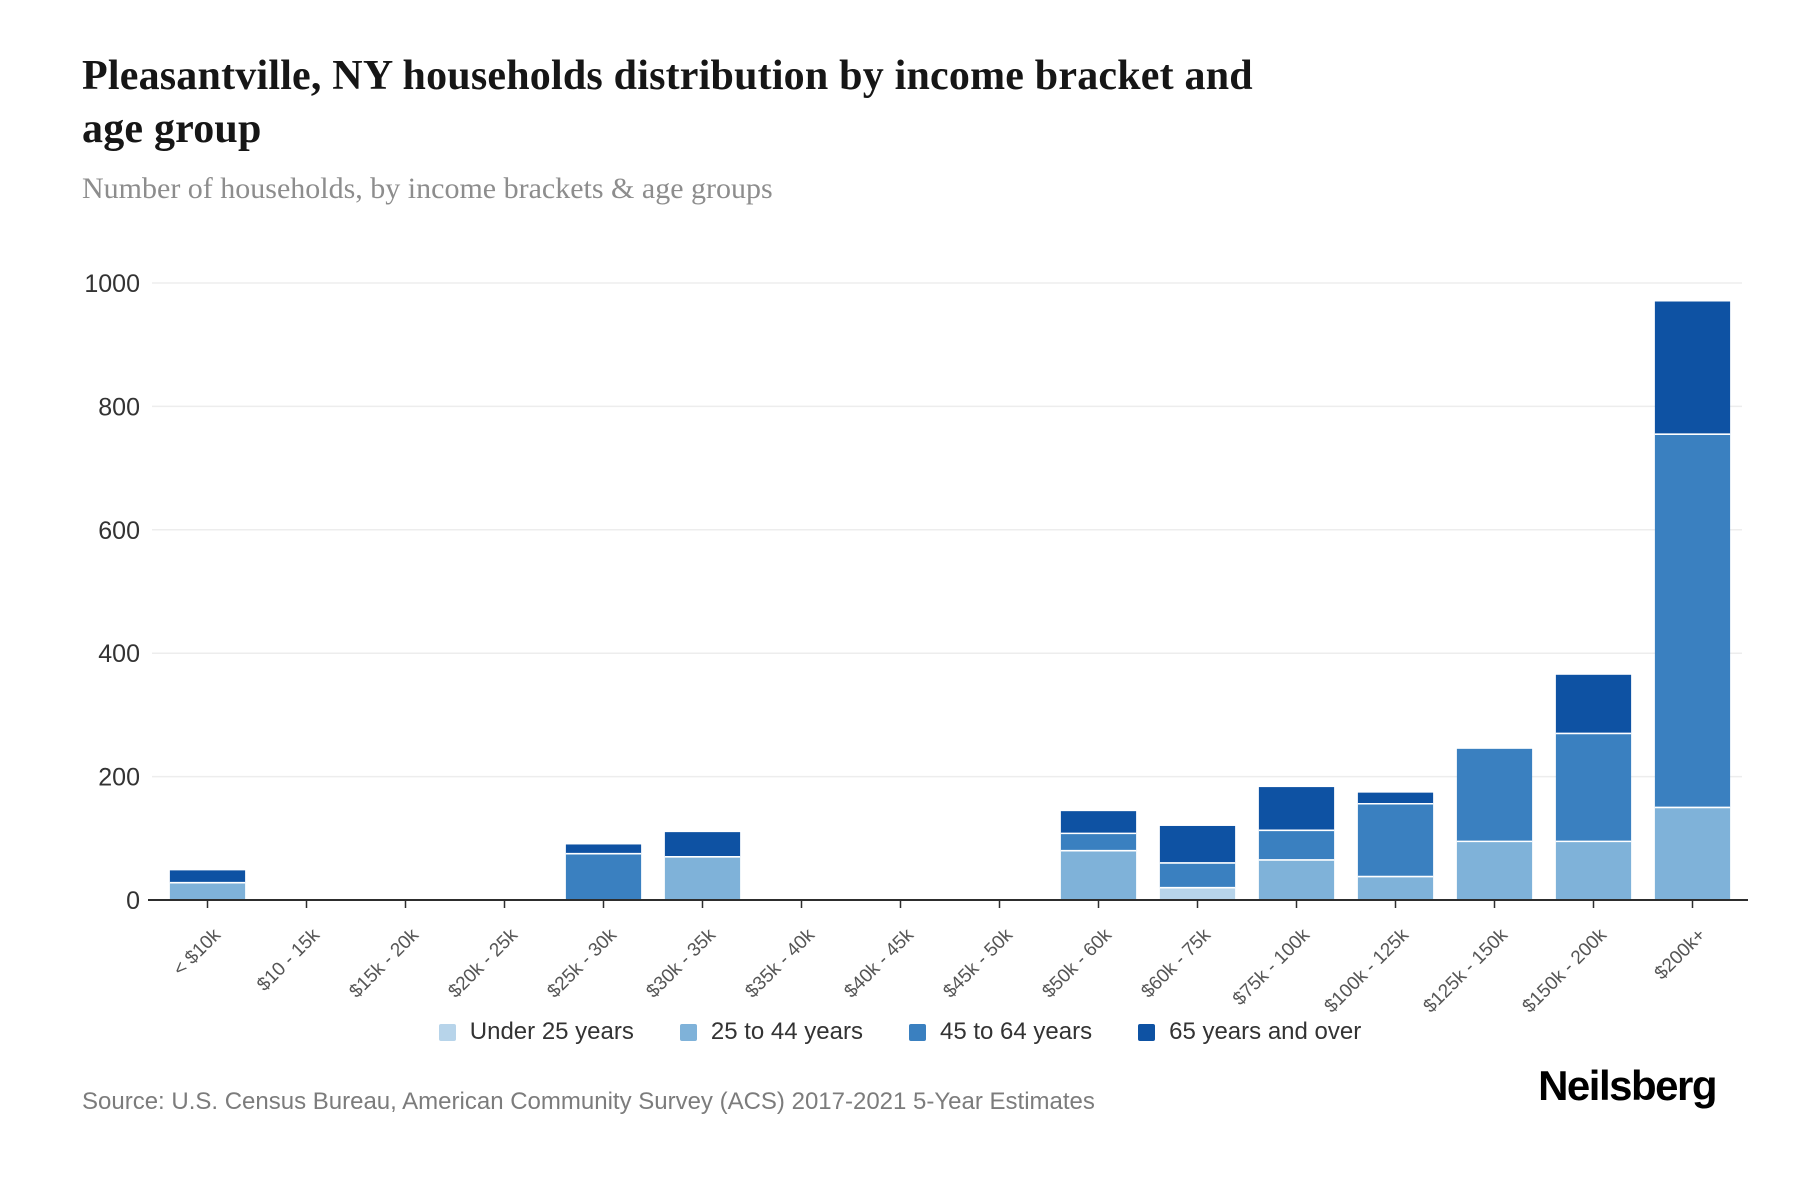  What do you see at coordinates (681, 963) in the screenshot?
I see `x-tick-label-5: $30k - 35k` at bounding box center [681, 963].